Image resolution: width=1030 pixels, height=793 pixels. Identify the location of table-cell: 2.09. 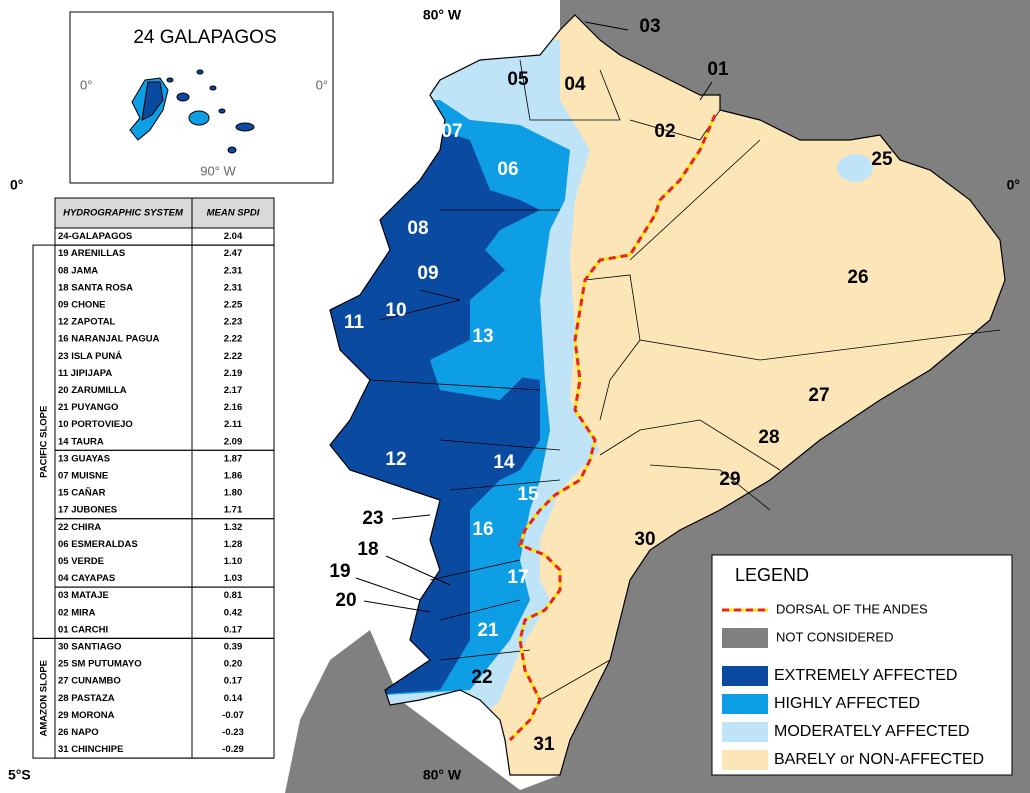
(233, 441).